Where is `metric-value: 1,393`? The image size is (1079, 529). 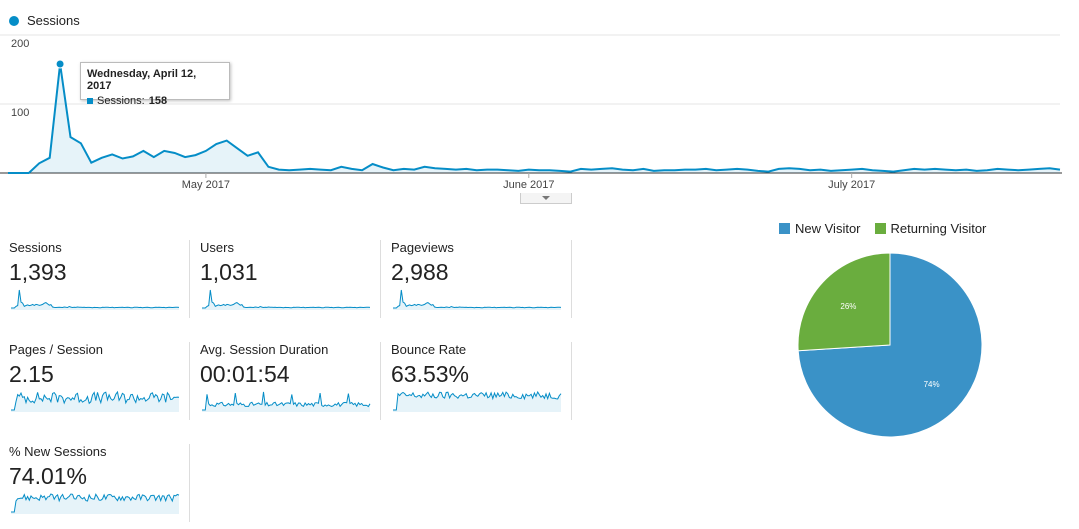 metric-value: 1,393 is located at coordinates (38, 272).